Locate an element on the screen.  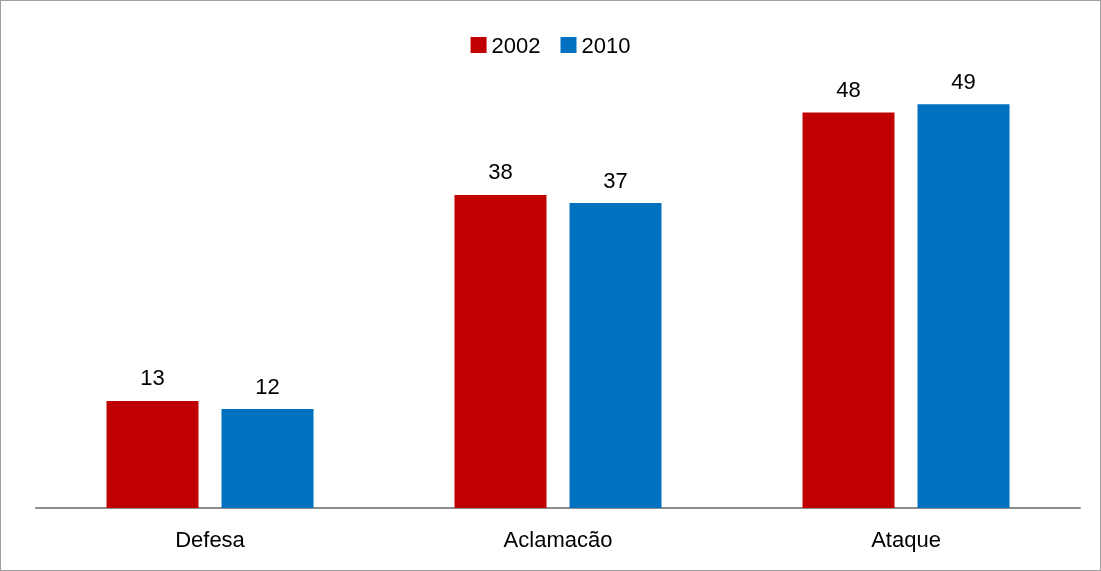
data-label: 12 is located at coordinates (267, 386).